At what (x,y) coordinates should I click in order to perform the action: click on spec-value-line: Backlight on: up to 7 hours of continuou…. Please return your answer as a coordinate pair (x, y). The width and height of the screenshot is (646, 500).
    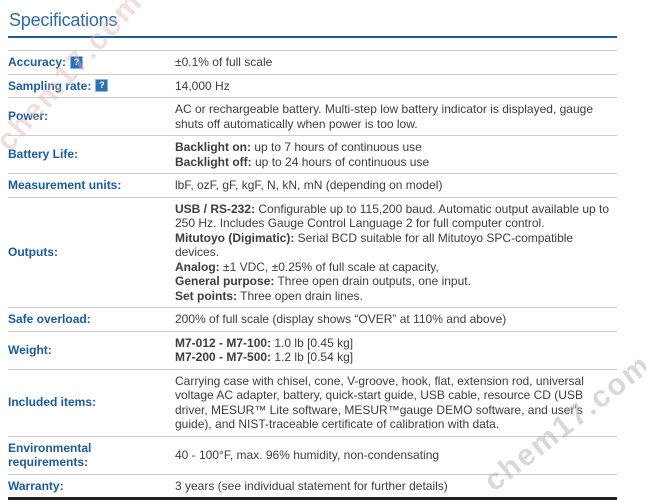
    Looking at the image, I should click on (396, 147).